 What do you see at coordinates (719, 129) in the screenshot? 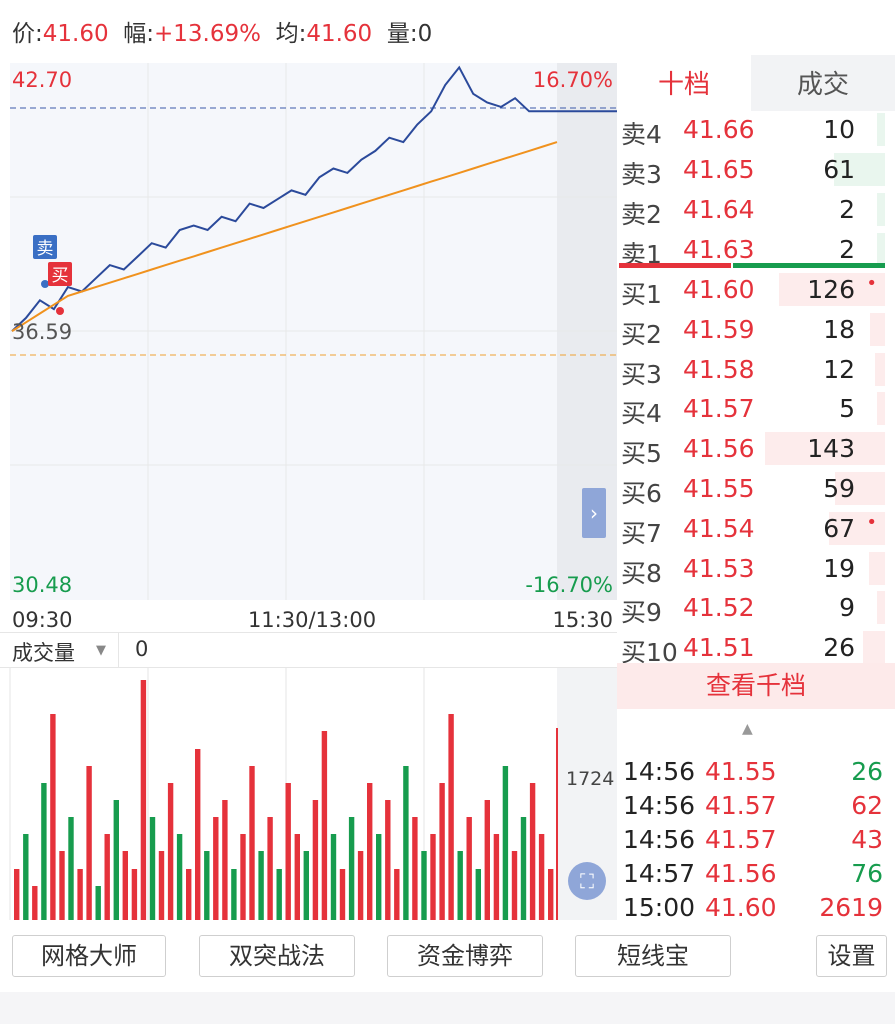
I see `level-price: 41.66` at bounding box center [719, 129].